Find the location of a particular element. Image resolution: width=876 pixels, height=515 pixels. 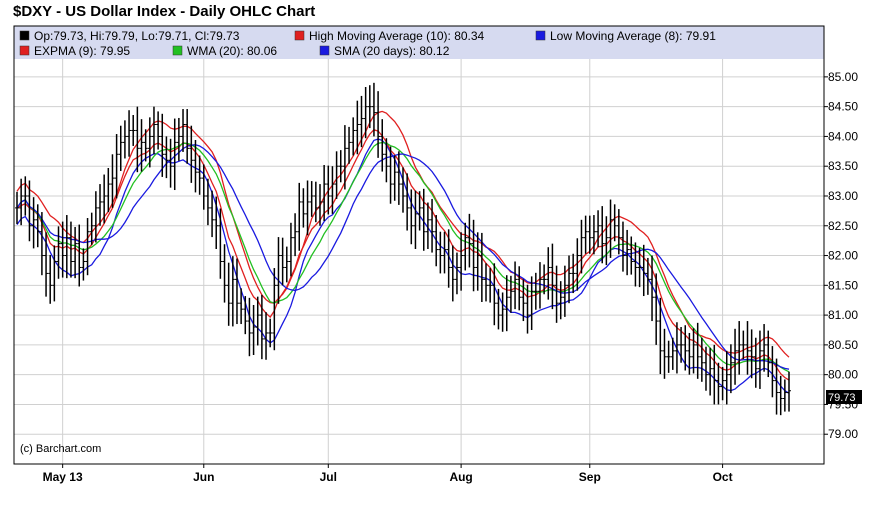

y-tick-label: 83.00 is located at coordinates (843, 196).